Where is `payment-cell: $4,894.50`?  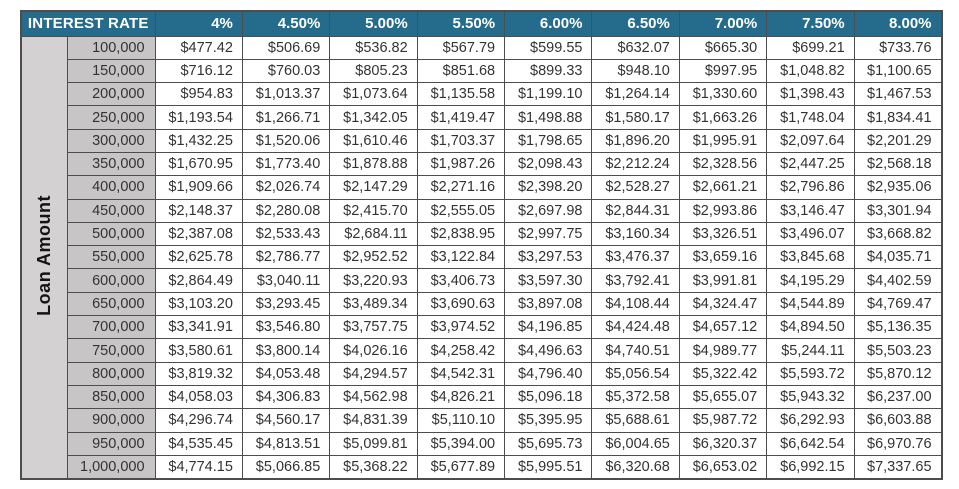 payment-cell: $4,894.50 is located at coordinates (810, 327).